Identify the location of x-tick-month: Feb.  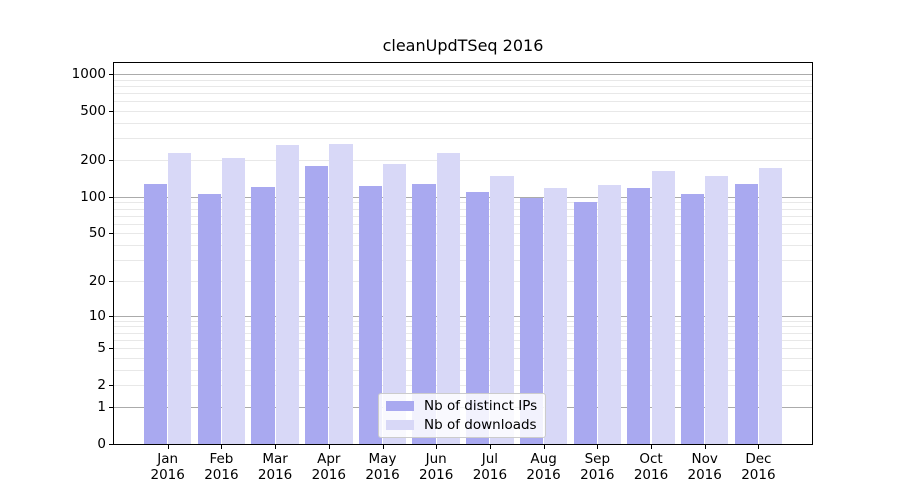
(221, 459).